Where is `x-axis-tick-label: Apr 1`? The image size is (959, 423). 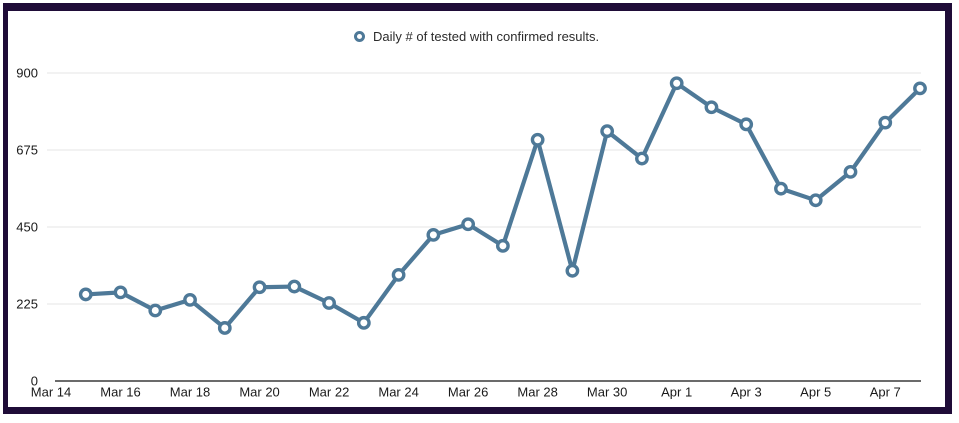 x-axis-tick-label: Apr 1 is located at coordinates (676, 392).